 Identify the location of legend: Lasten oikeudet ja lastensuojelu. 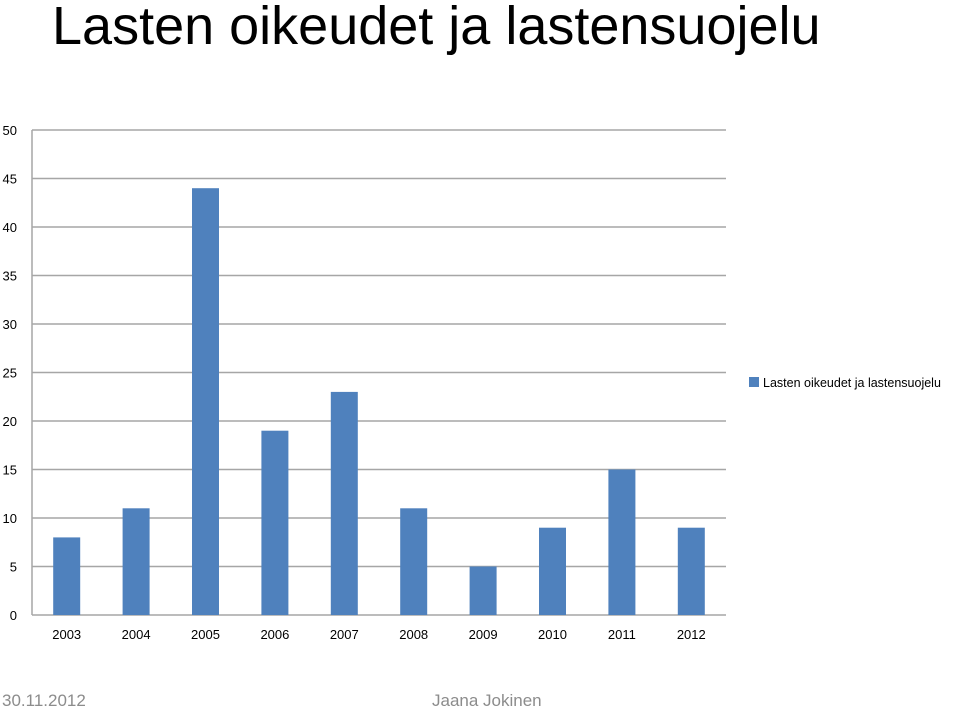
(845, 383).